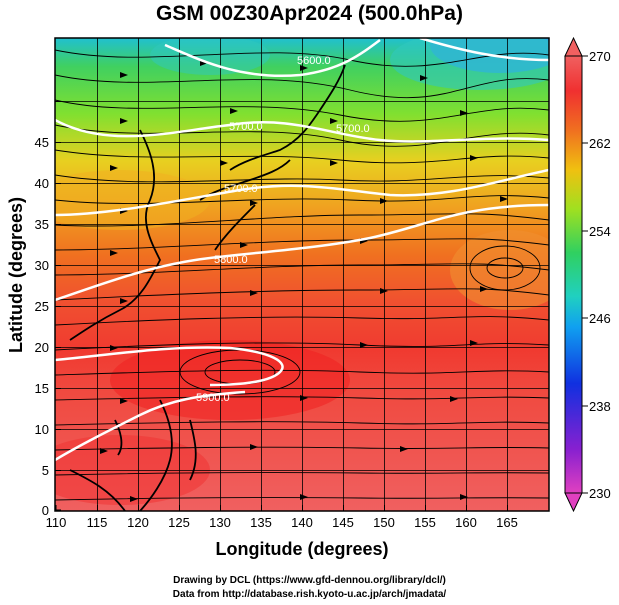 The height and width of the screenshot is (605, 619). What do you see at coordinates (220, 522) in the screenshot?
I see `x-tick-label: 130` at bounding box center [220, 522].